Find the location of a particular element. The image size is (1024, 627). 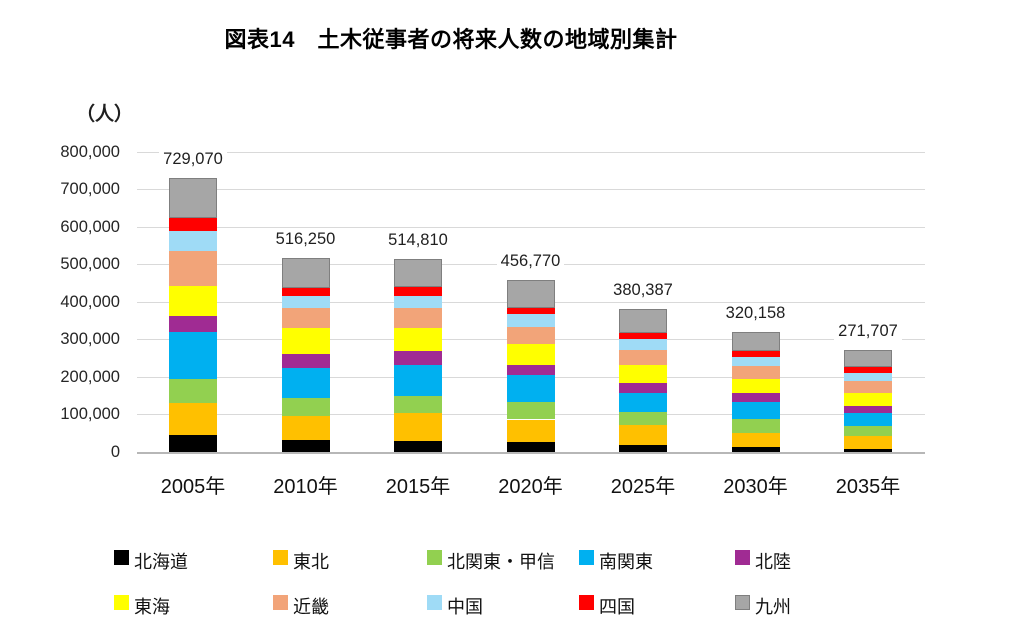

total-label-2030: 320,158 is located at coordinates (756, 312).